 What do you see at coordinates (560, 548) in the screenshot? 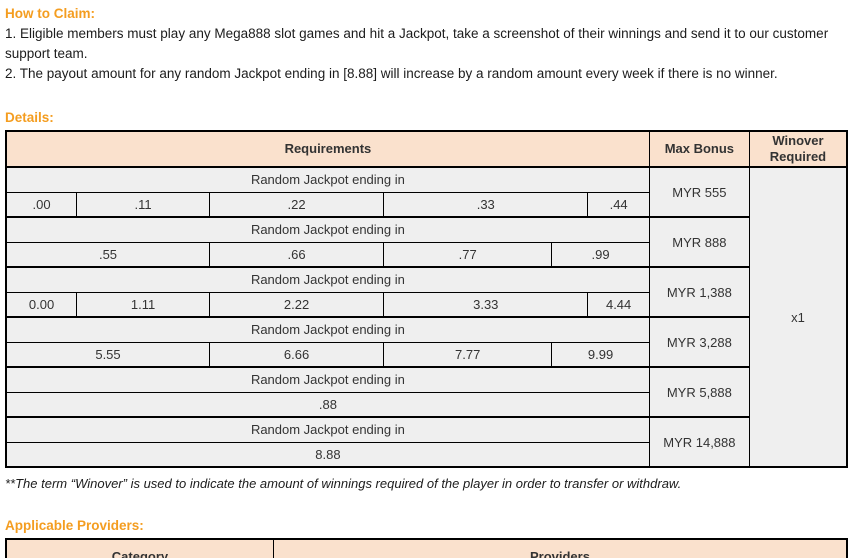
I see `providers-header: Providers` at bounding box center [560, 548].